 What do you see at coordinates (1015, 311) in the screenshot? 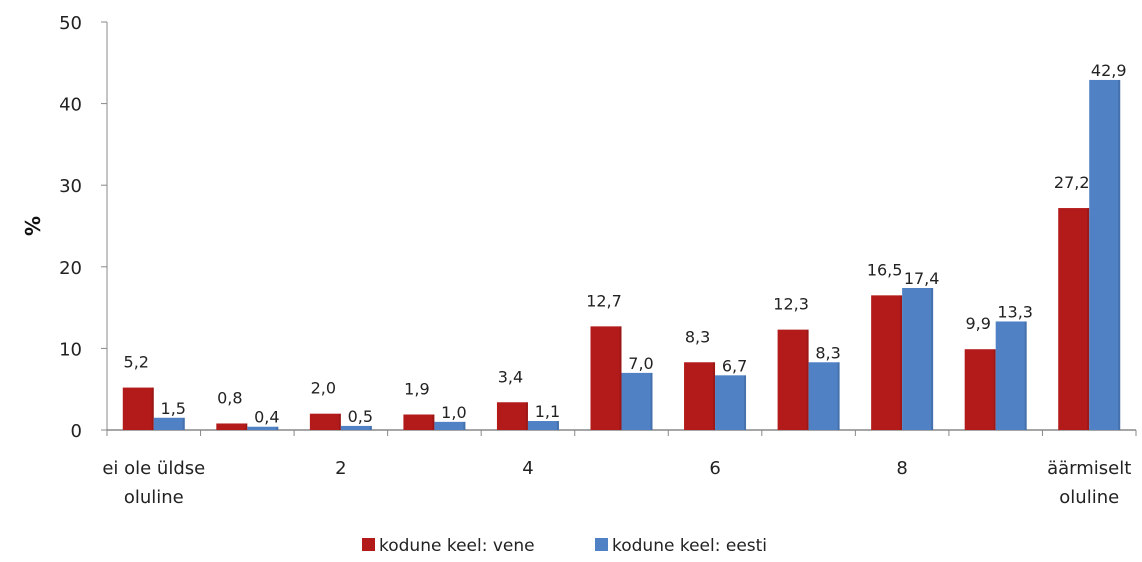
I see `data-label: 13,3` at bounding box center [1015, 311].